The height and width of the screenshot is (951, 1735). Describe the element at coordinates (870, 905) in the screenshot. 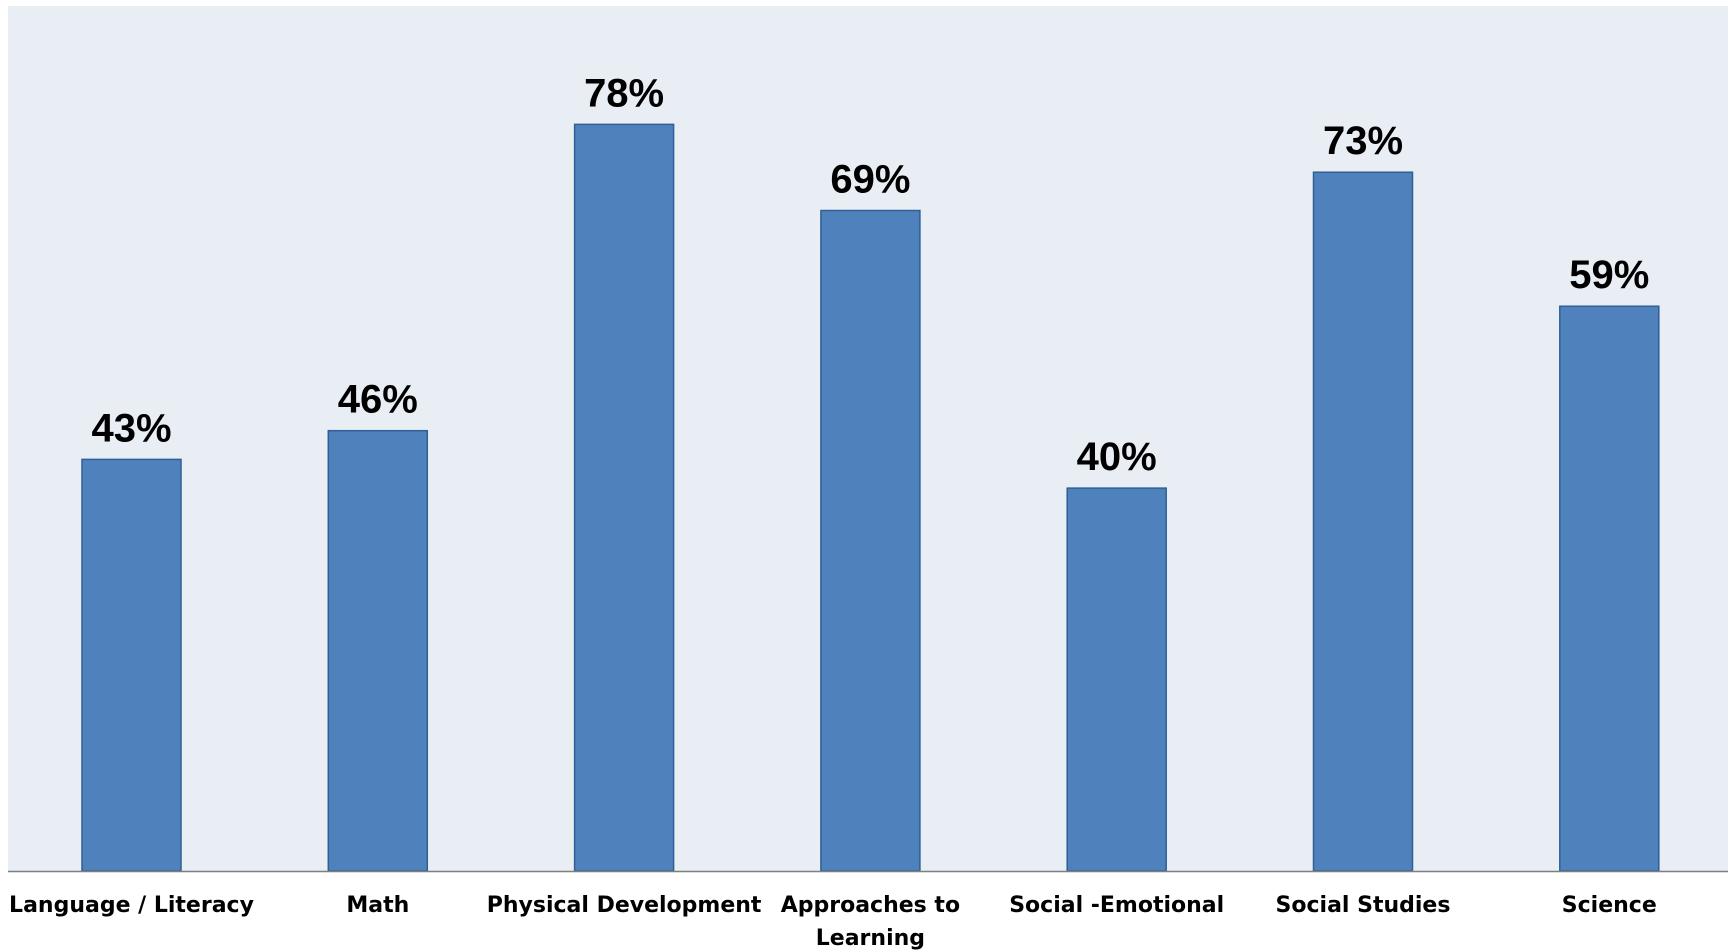

I see `category-label: Approaches to` at that location.